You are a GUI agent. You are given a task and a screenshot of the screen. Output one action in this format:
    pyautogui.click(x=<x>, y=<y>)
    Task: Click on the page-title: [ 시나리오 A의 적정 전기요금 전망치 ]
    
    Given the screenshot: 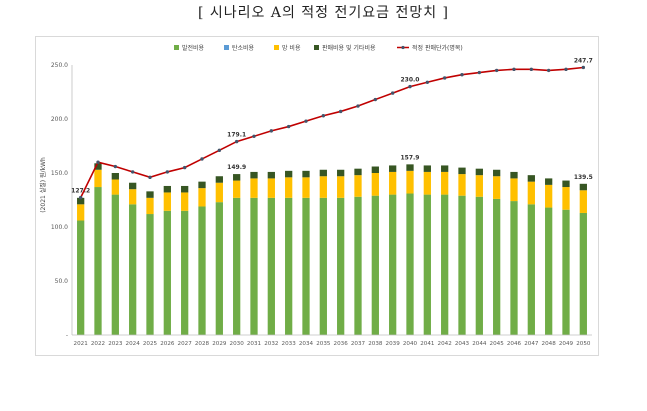 What is the action you would take?
    pyautogui.click(x=323, y=13)
    